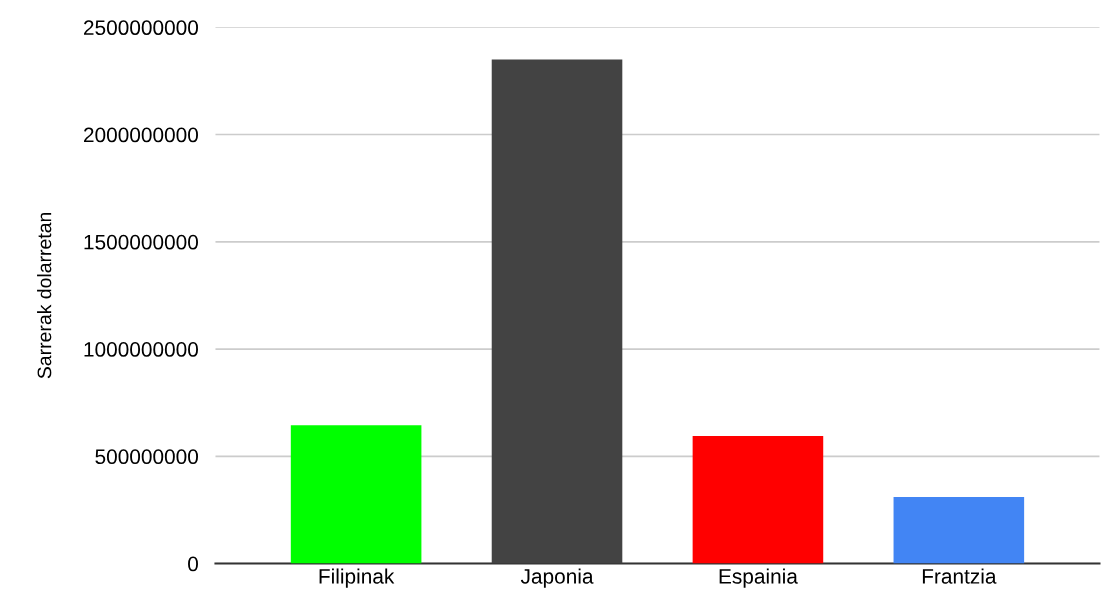 The height and width of the screenshot is (606, 1105). I want to click on x-tick-label: Frantzia, so click(959, 576).